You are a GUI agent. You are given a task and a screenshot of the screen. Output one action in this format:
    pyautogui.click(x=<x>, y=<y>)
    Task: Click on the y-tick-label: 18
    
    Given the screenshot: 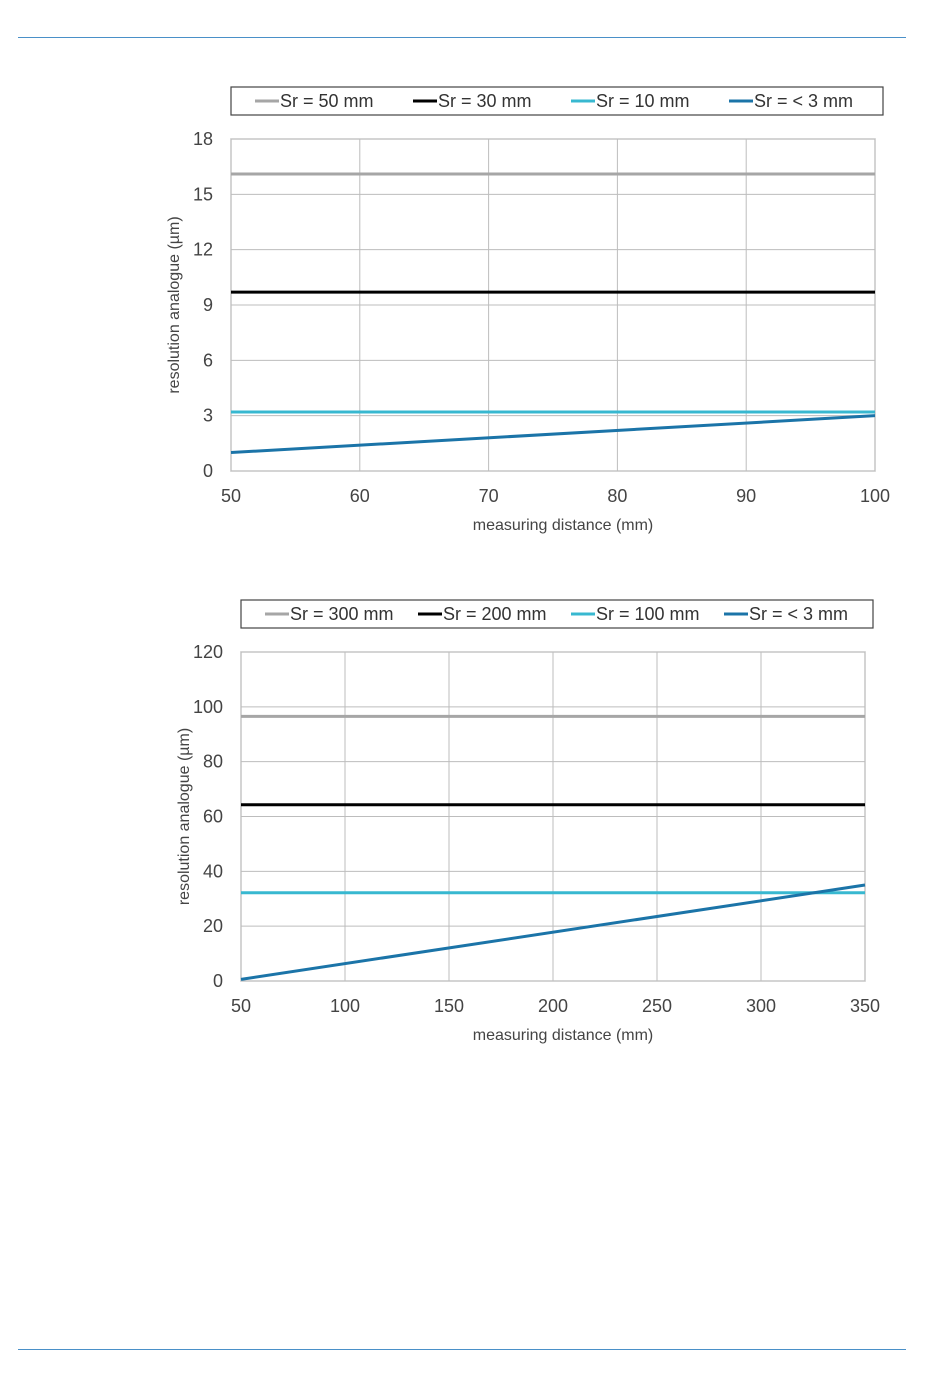 What is the action you would take?
    pyautogui.click(x=203, y=139)
    